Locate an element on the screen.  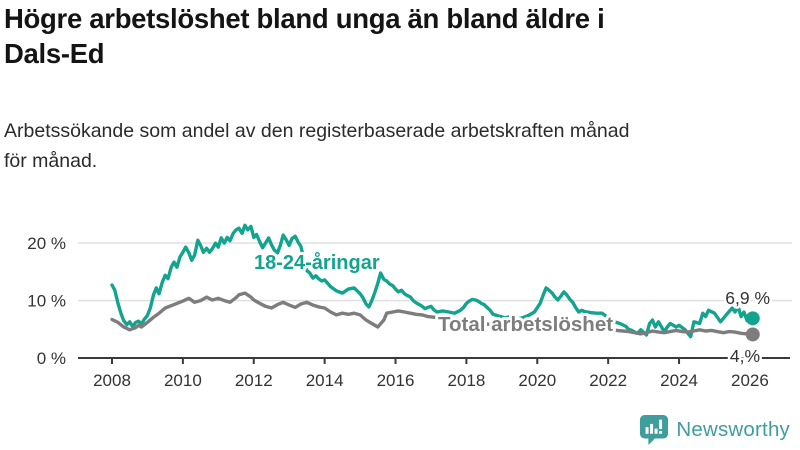
x-axis-tick-label: 2018 is located at coordinates (466, 380).